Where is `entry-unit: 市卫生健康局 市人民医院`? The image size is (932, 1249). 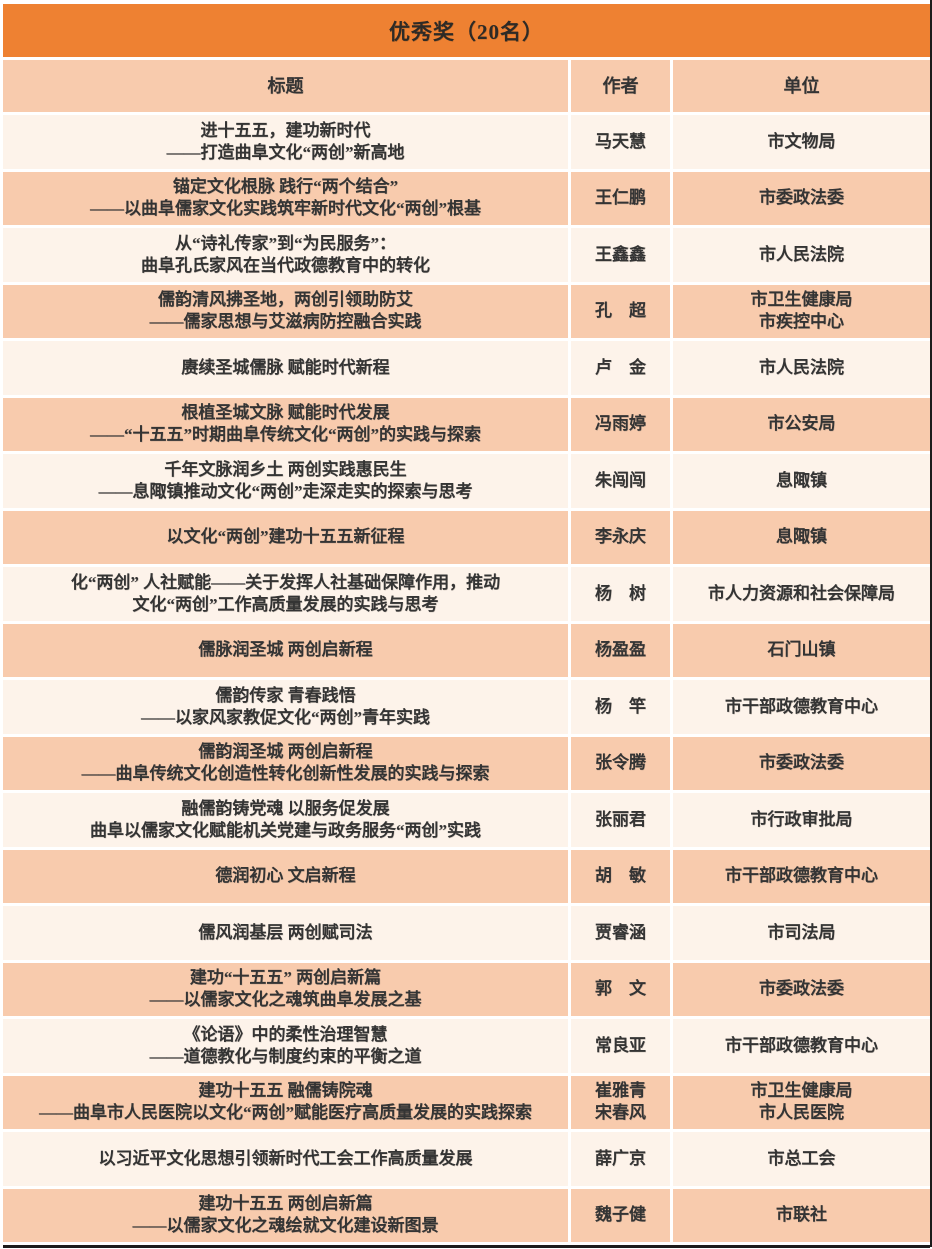
entry-unit: 市卫生健康局 市人民医院 is located at coordinates (801, 1102).